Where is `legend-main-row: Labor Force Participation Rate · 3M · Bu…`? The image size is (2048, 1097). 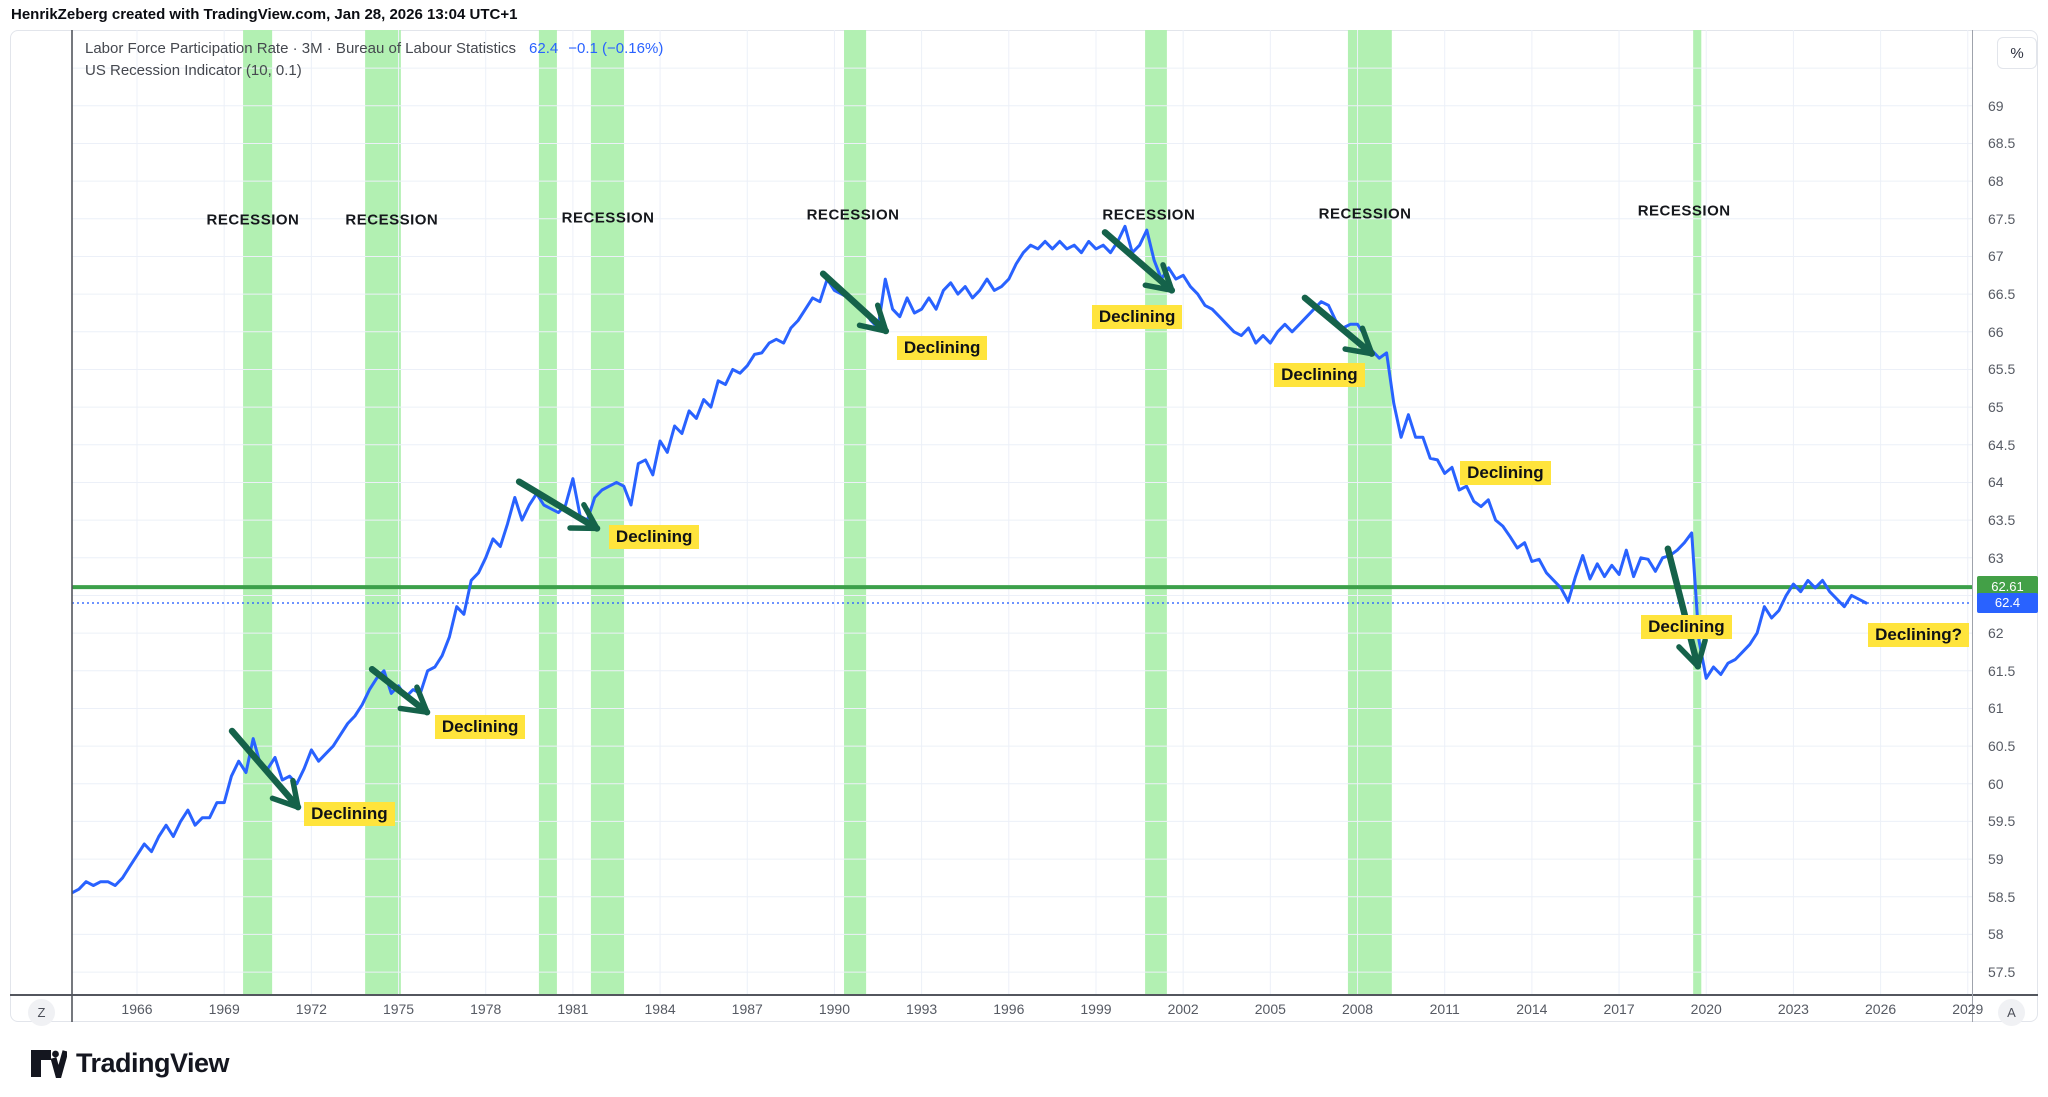
legend-main-row: Labor Force Participation Rate · 3M · Bu… is located at coordinates (374, 49).